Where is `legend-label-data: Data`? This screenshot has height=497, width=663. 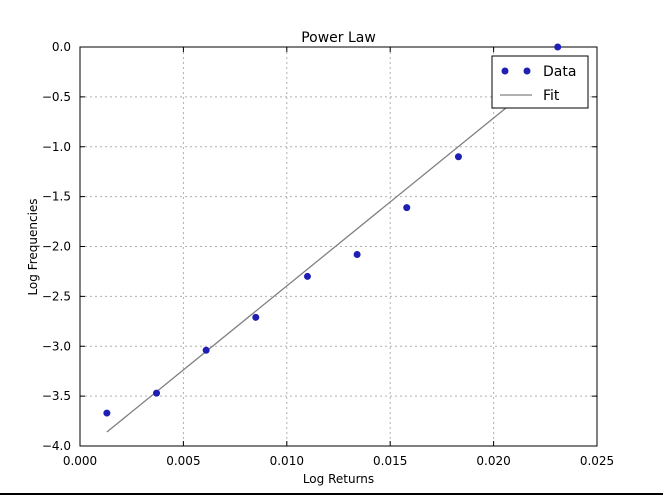 legend-label-data: Data is located at coordinates (559, 72).